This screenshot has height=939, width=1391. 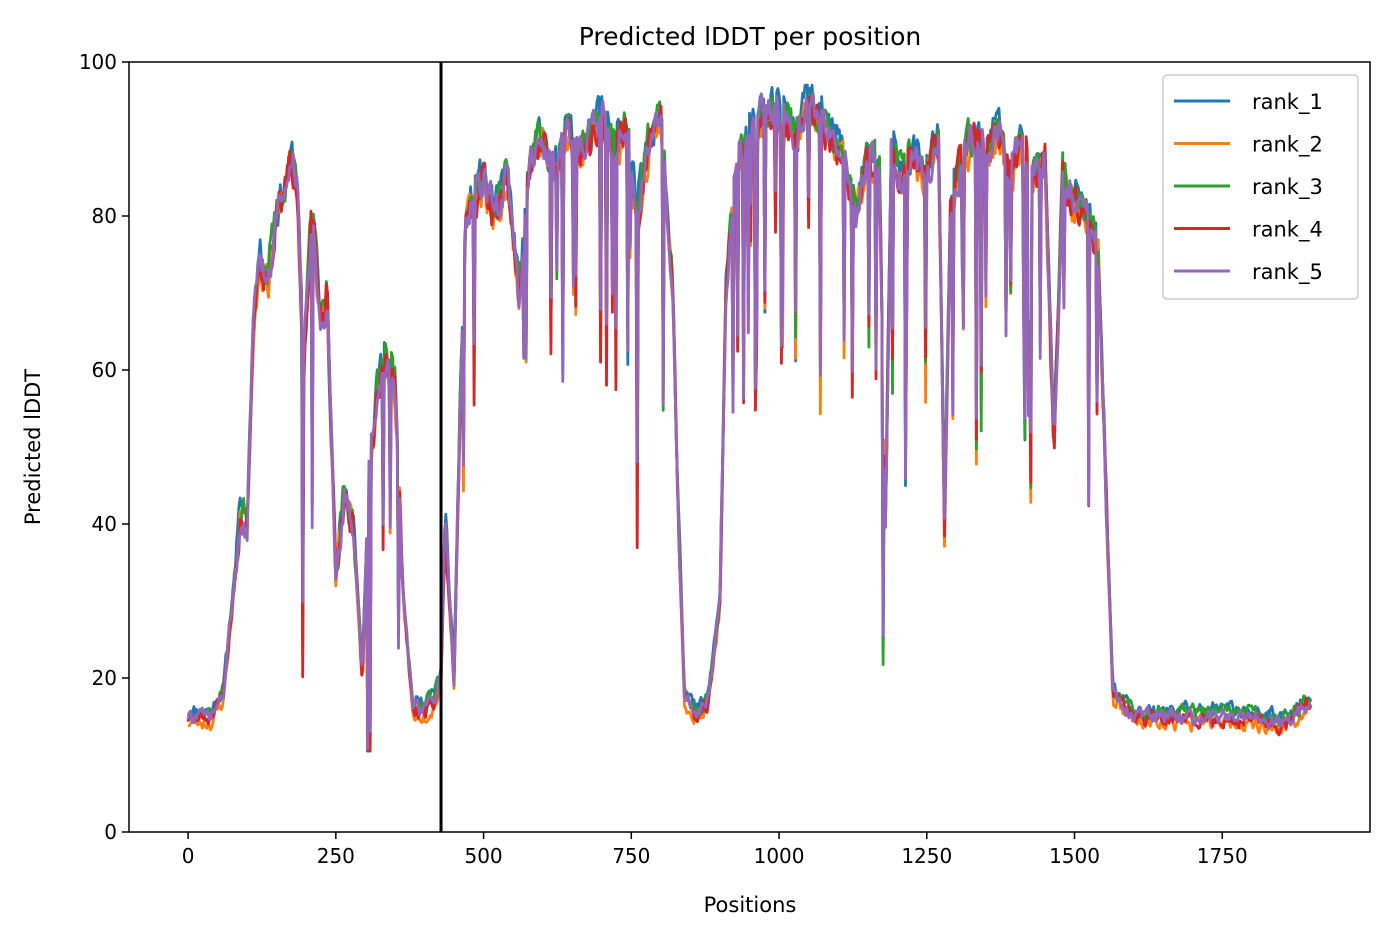 I want to click on legend-label-rank_5: rank_5, so click(x=1287, y=272).